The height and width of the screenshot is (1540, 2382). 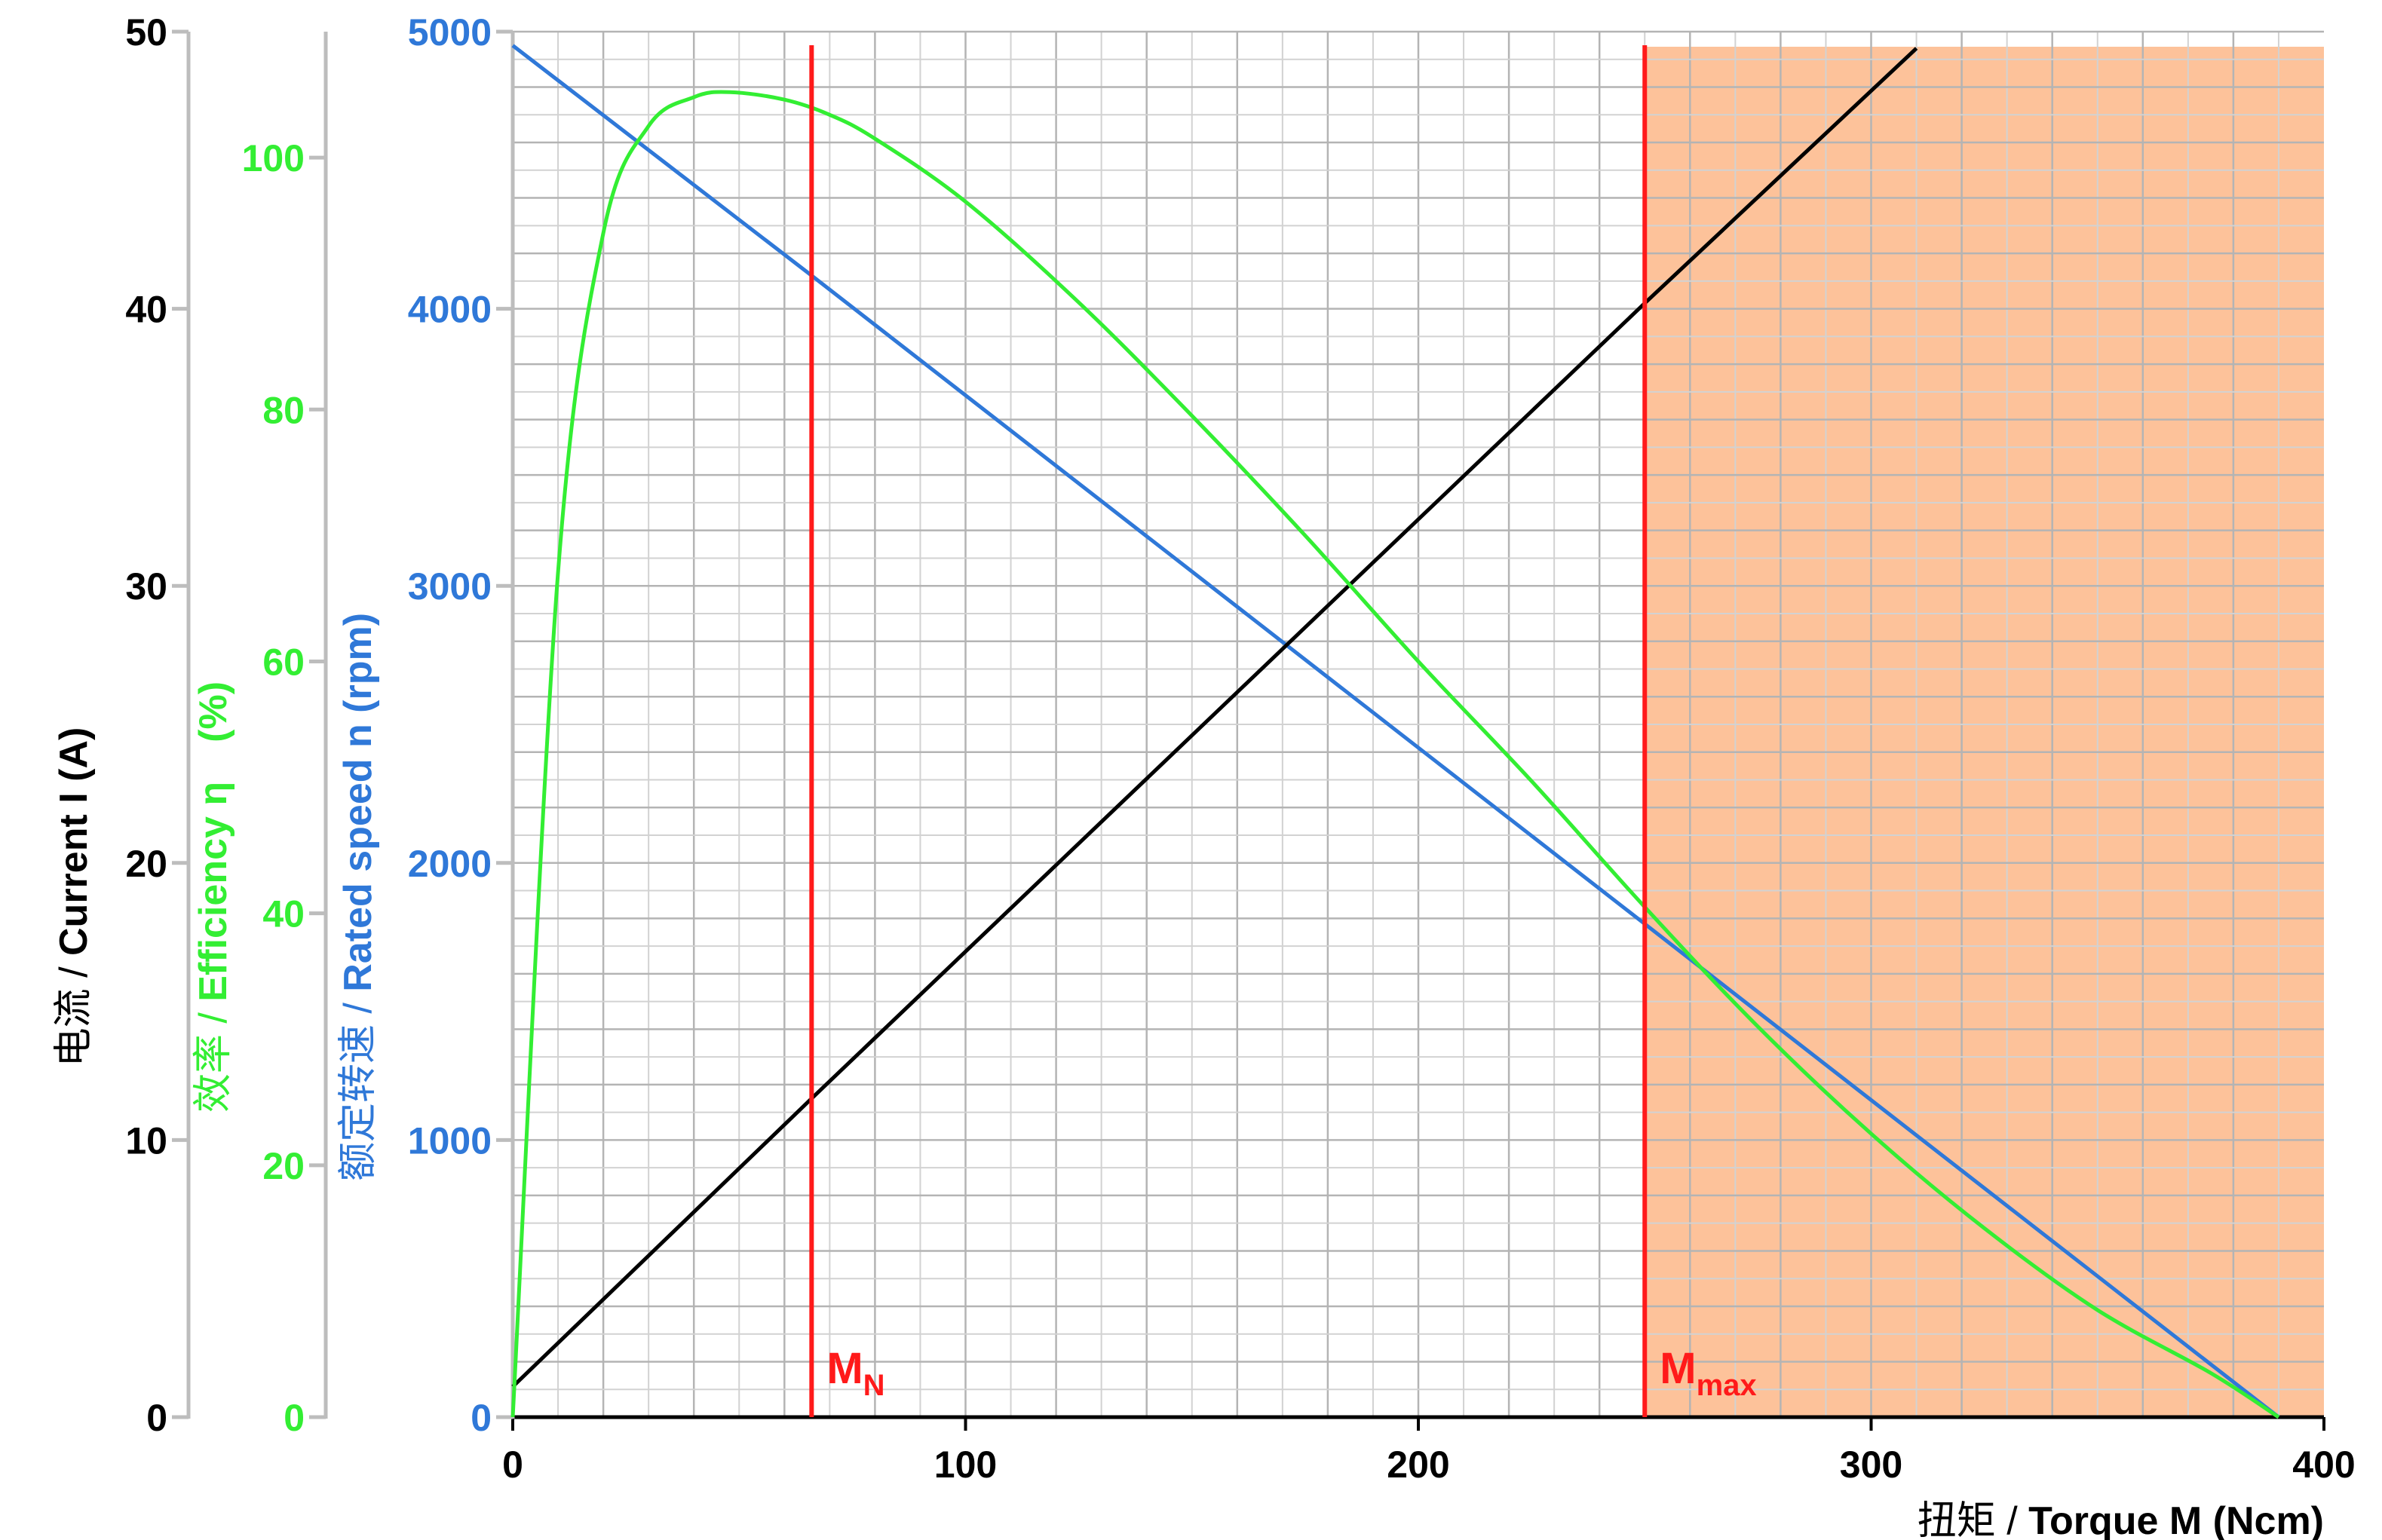 I want to click on current-axis-tick-label: 40, so click(x=146, y=310).